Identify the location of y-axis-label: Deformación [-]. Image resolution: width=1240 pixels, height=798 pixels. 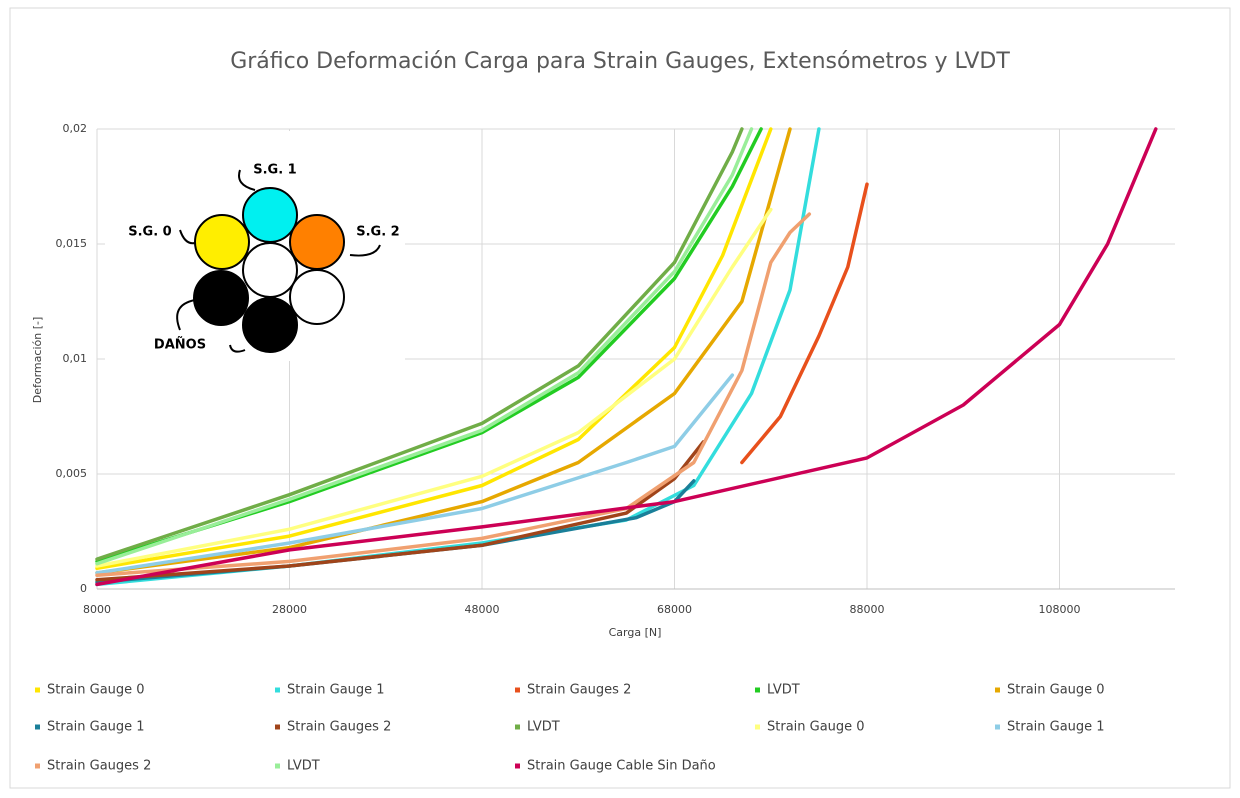
(37, 360).